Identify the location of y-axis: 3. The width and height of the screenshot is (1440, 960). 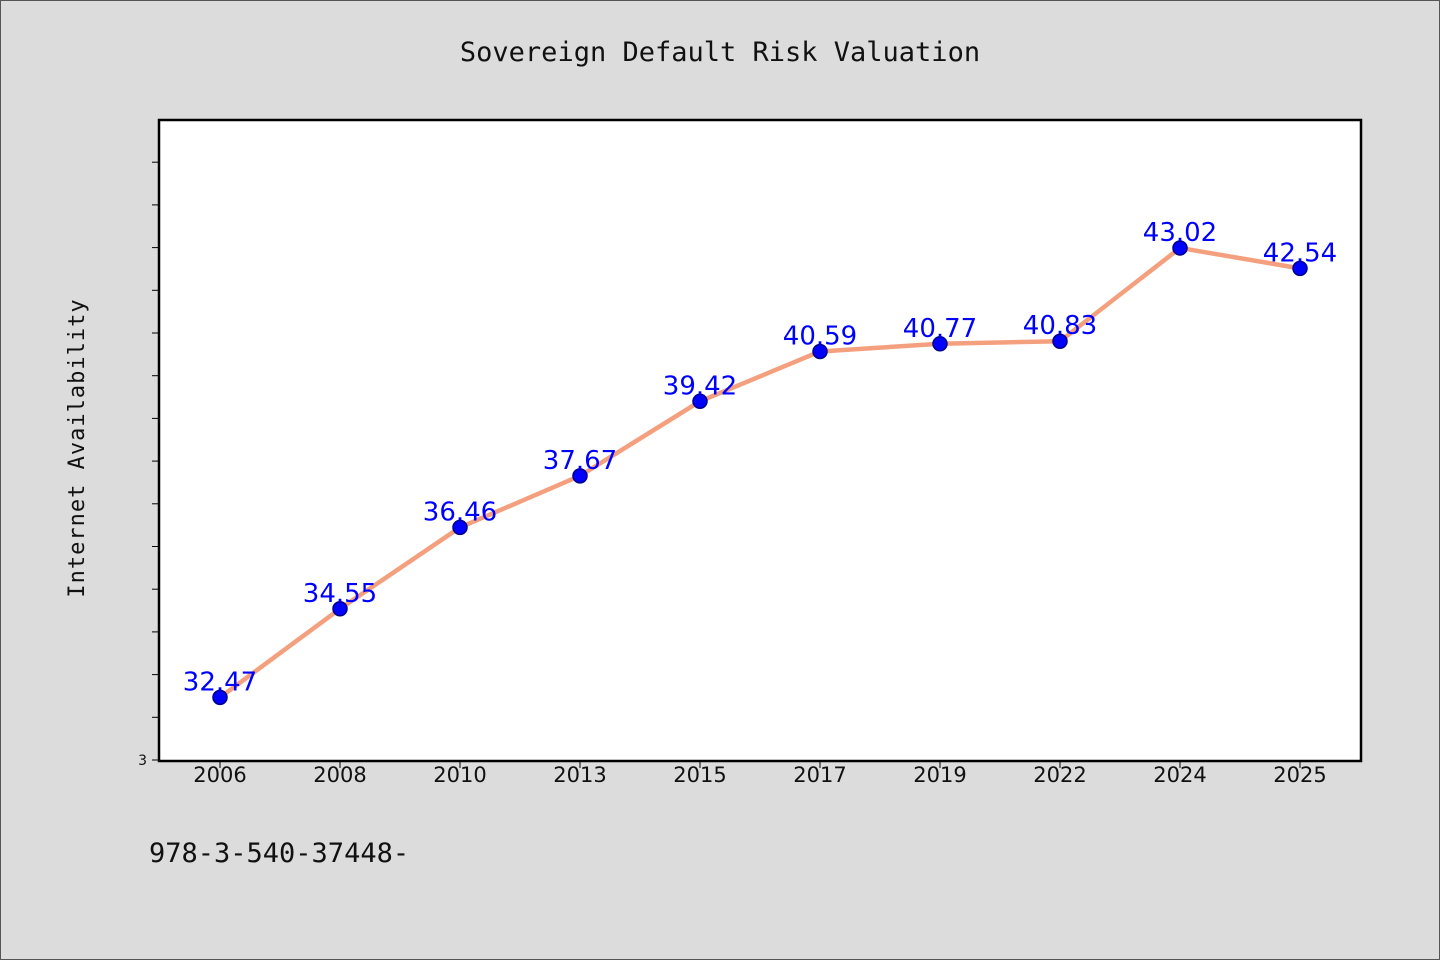
(149, 465).